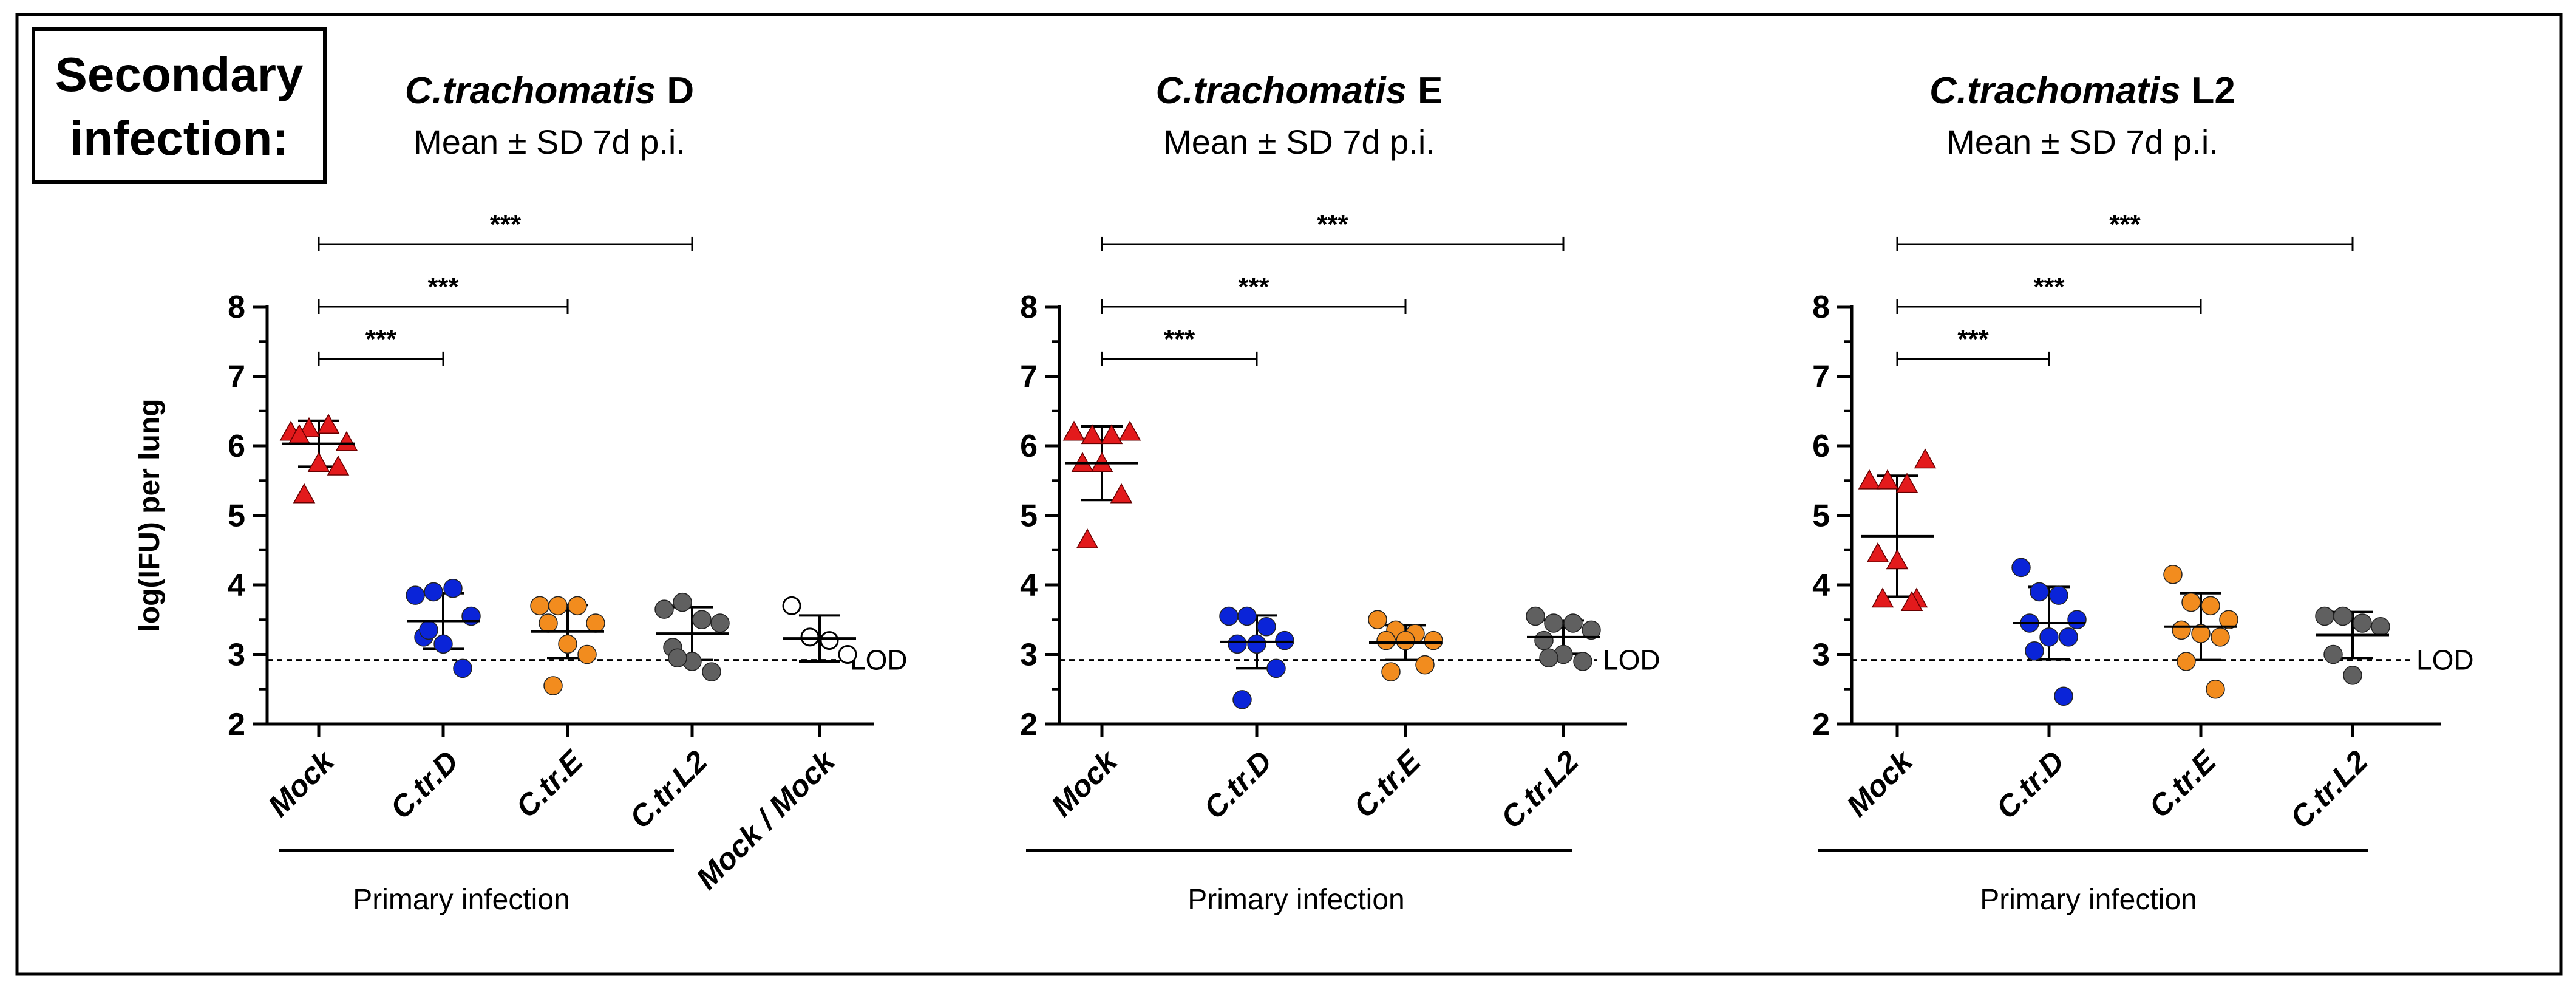 The image size is (2576, 990). What do you see at coordinates (2445, 660) in the screenshot?
I see `lod-label: LOD` at bounding box center [2445, 660].